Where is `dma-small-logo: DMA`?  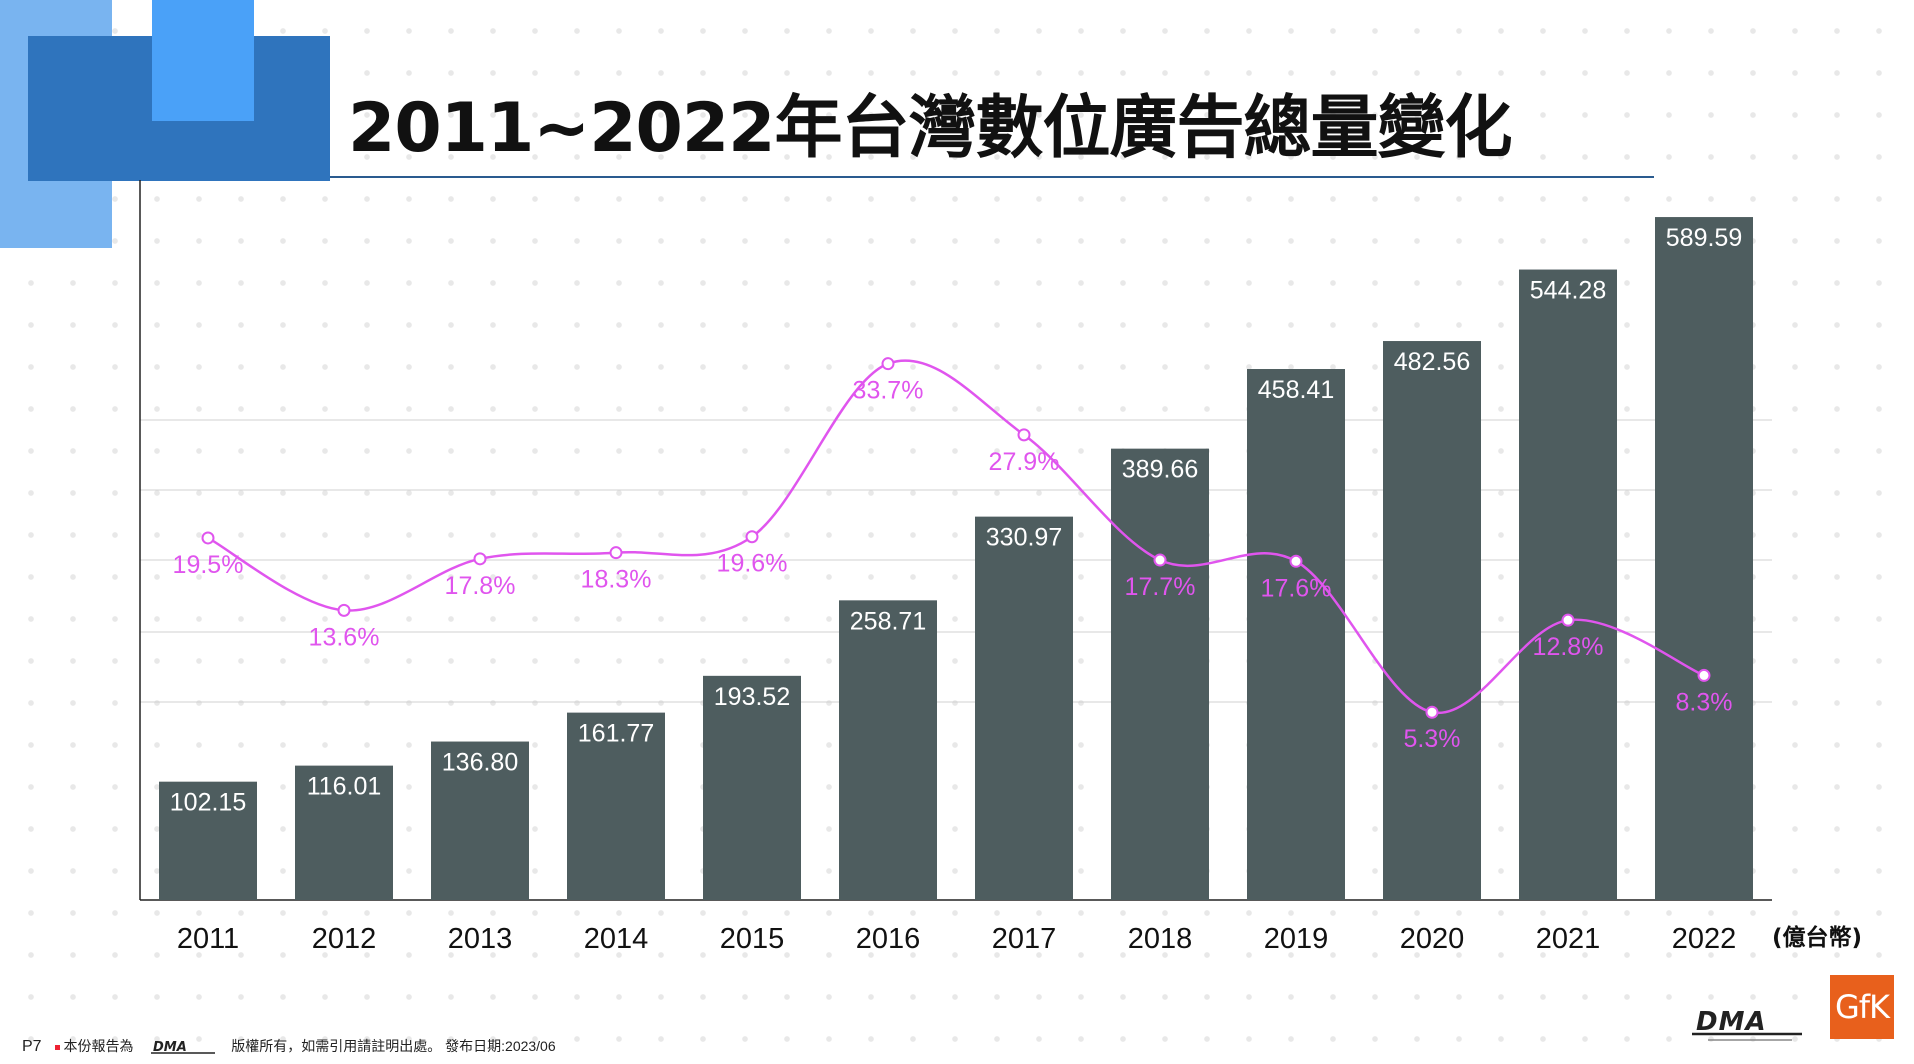 dma-small-logo: DMA is located at coordinates (183, 1047).